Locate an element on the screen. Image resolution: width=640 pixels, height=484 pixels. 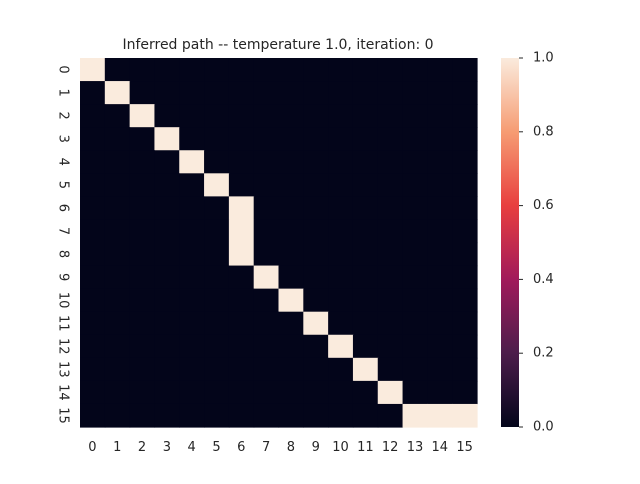
y-tick-label: 5 is located at coordinates (63, 185).